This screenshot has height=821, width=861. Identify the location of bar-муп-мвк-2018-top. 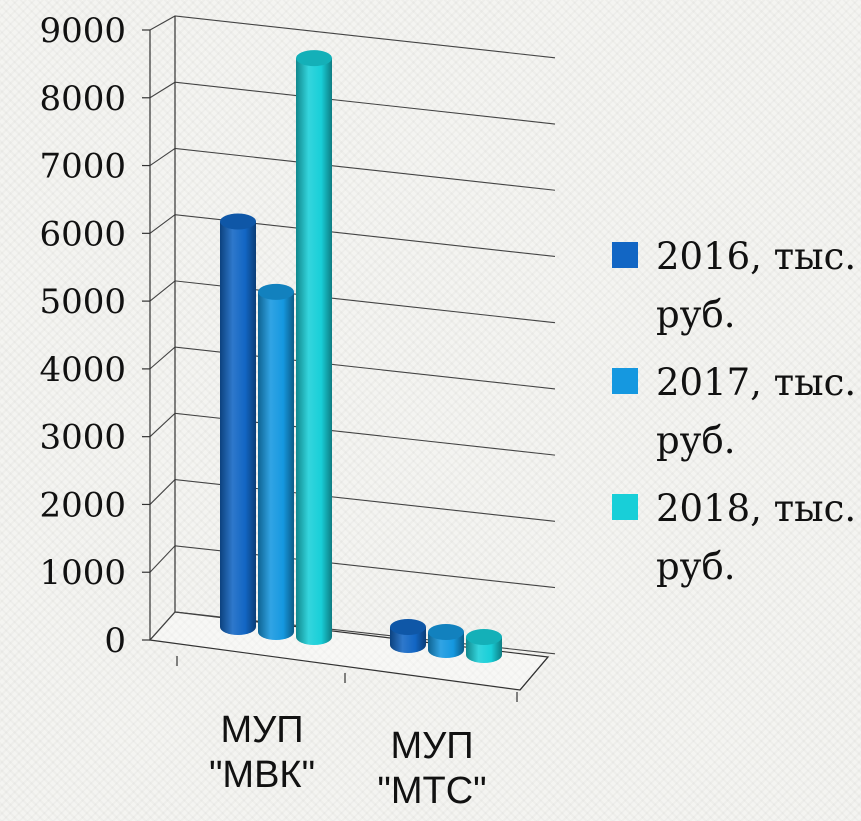
(314, 58).